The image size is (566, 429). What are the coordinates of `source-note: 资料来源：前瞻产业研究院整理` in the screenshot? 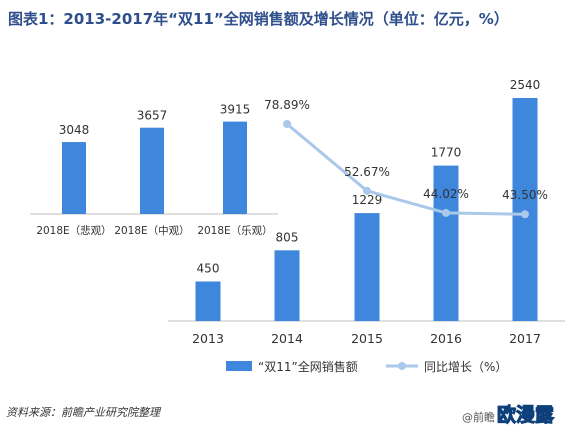 It's located at (83, 412).